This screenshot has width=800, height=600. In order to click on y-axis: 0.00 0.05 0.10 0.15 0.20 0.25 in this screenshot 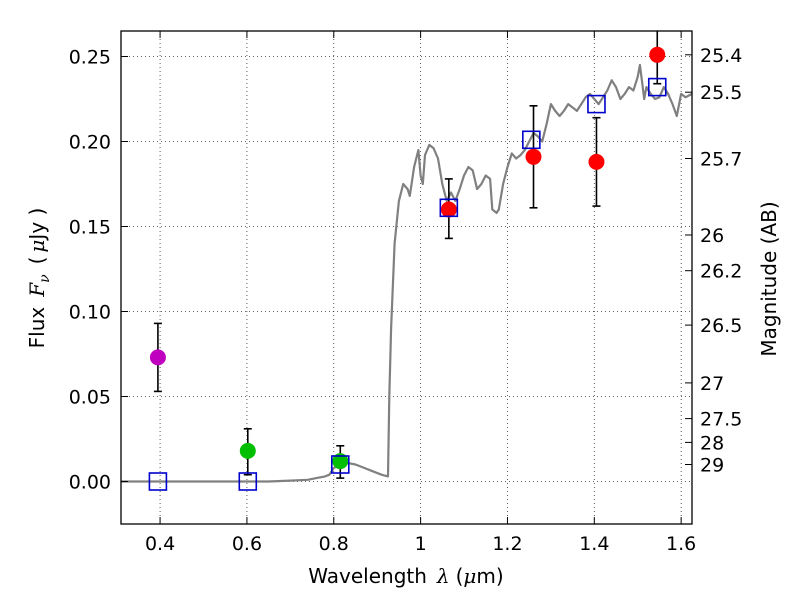, I will do `click(98, 270)`.